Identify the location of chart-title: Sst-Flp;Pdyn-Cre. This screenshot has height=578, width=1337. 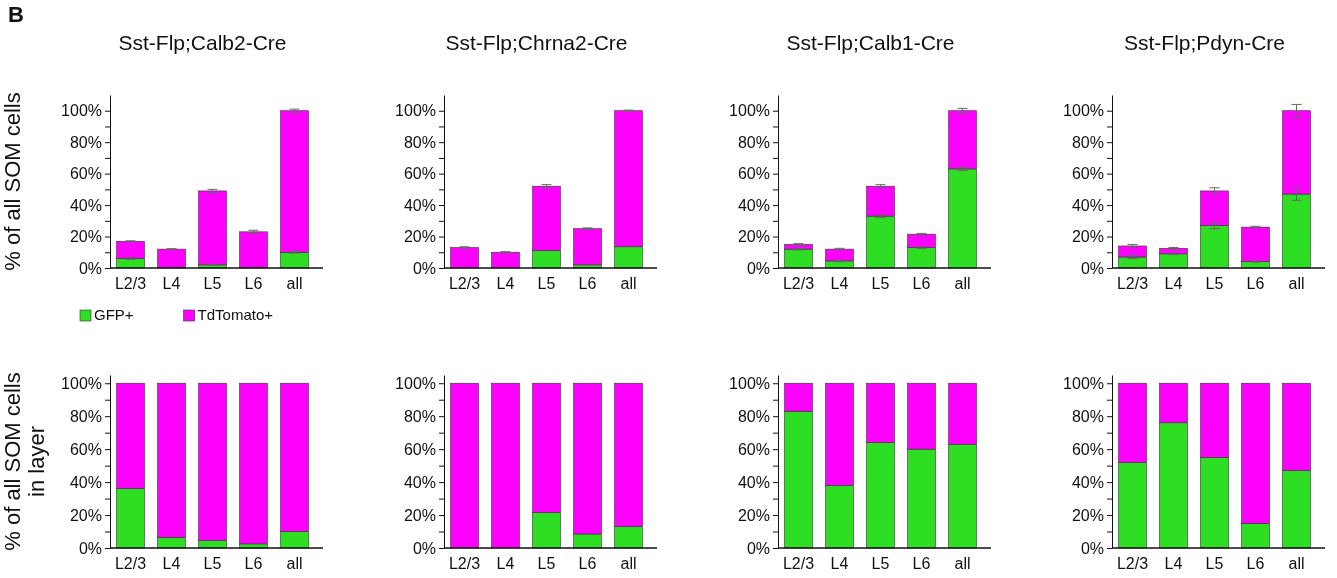
(1204, 42).